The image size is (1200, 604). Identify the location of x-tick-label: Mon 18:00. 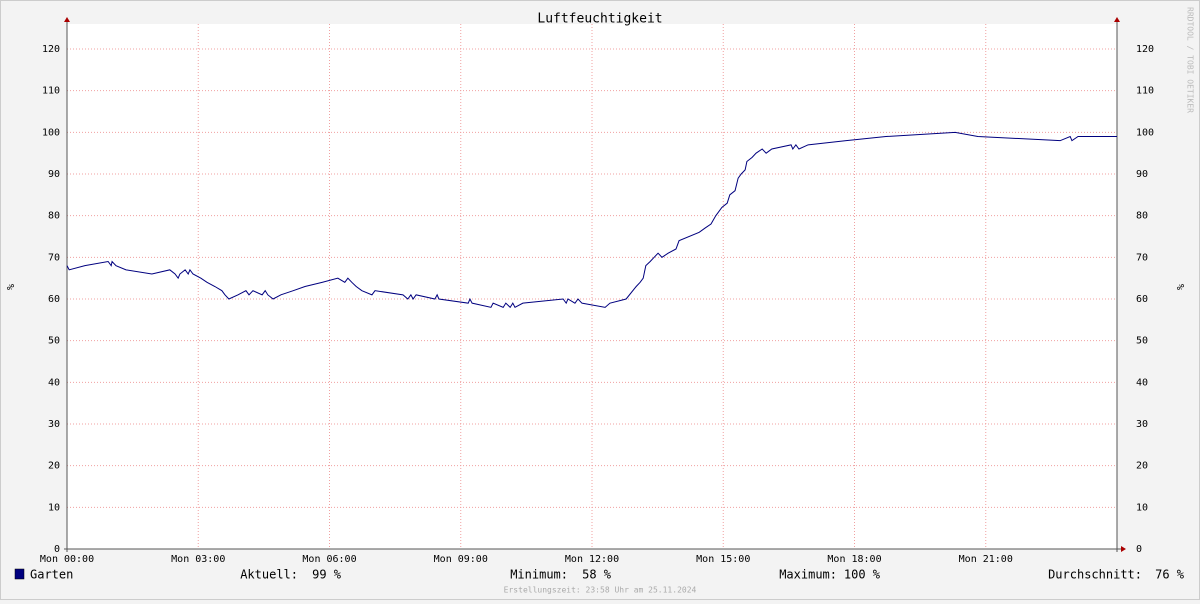
(854, 559).